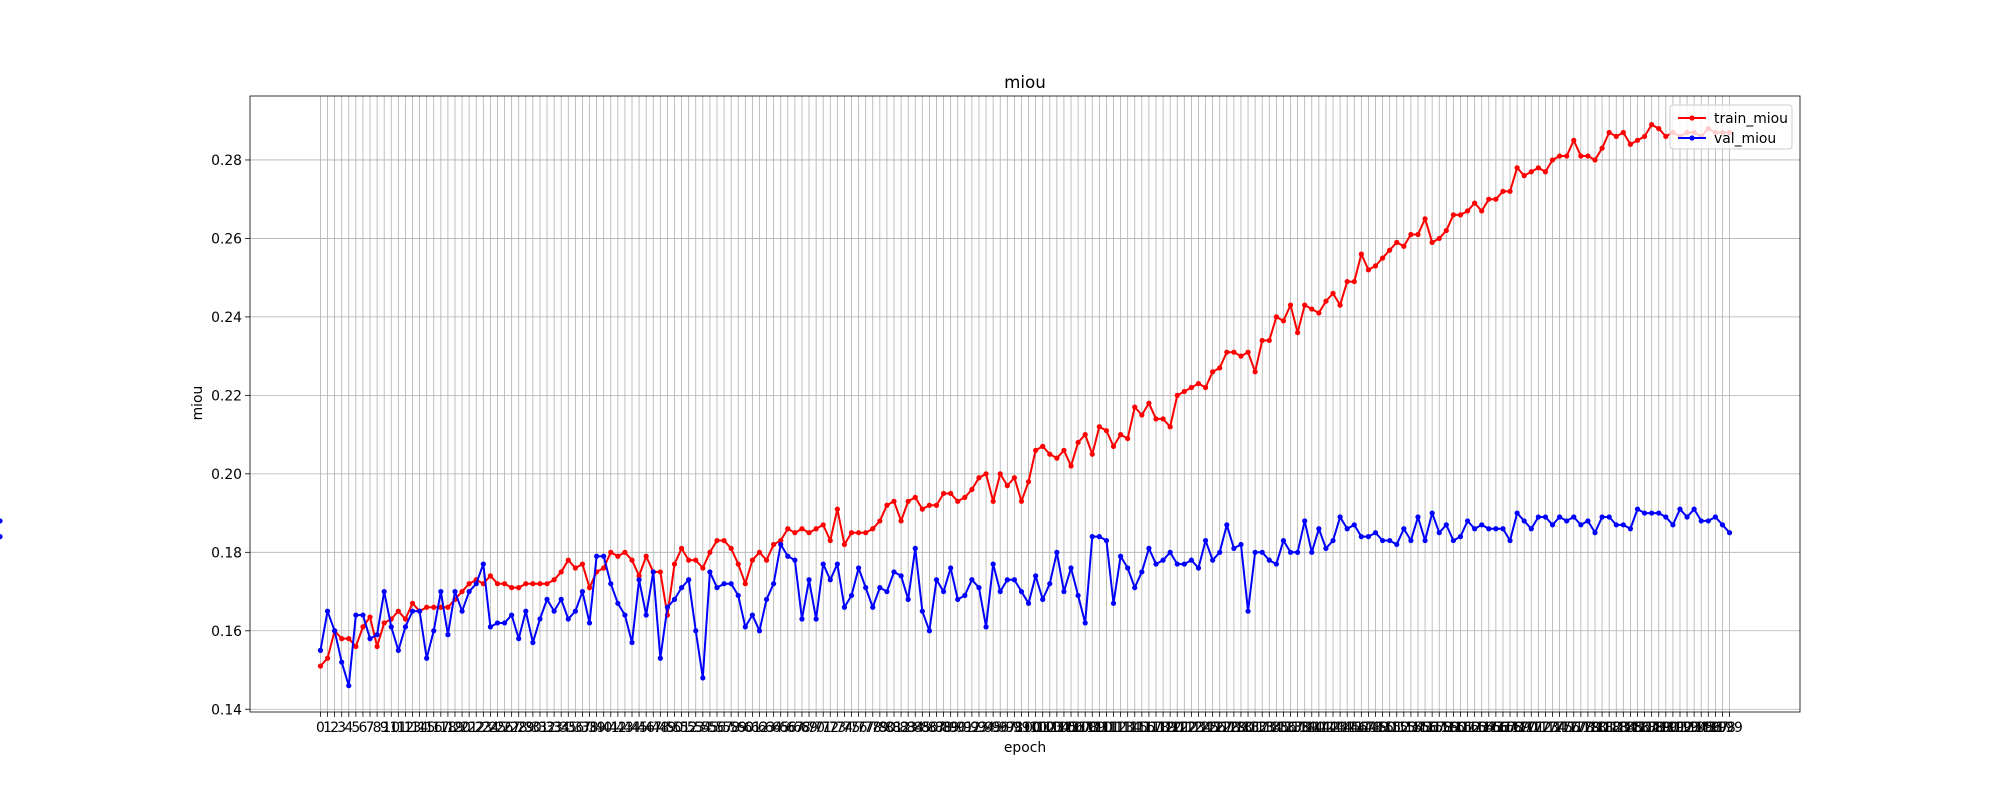 The image size is (2000, 800). I want to click on x-tick-label: 112, so click(1113, 728).